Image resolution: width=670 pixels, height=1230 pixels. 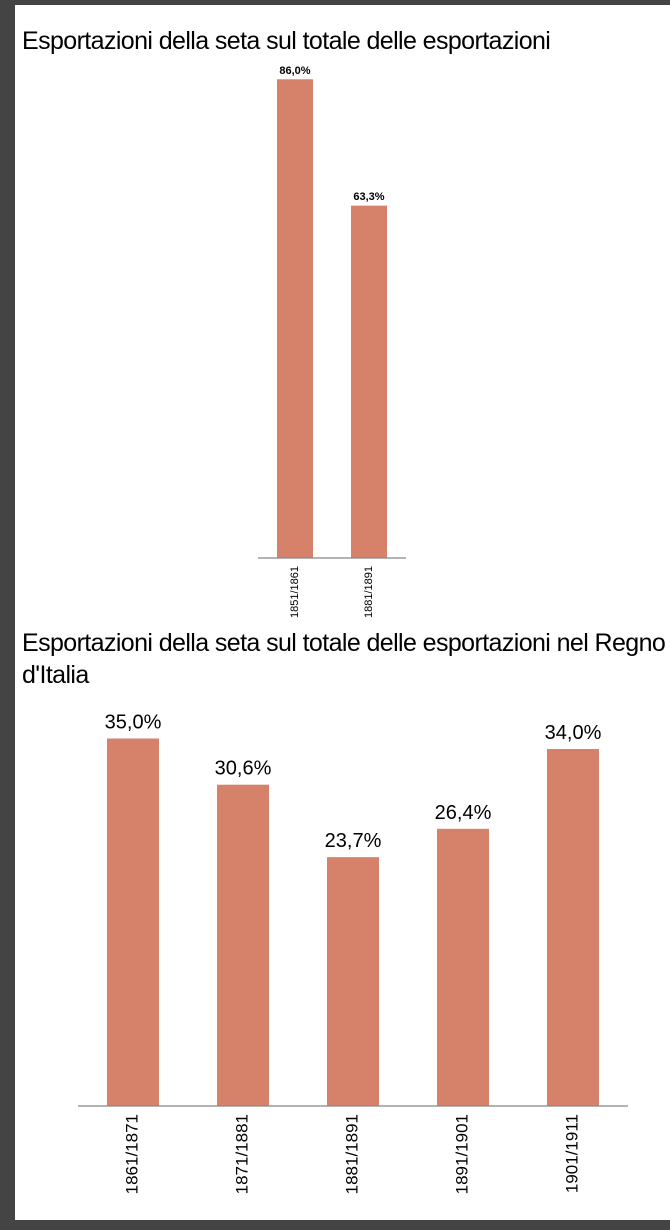 What do you see at coordinates (243, 769) in the screenshot?
I see `value-label: 30,6%` at bounding box center [243, 769].